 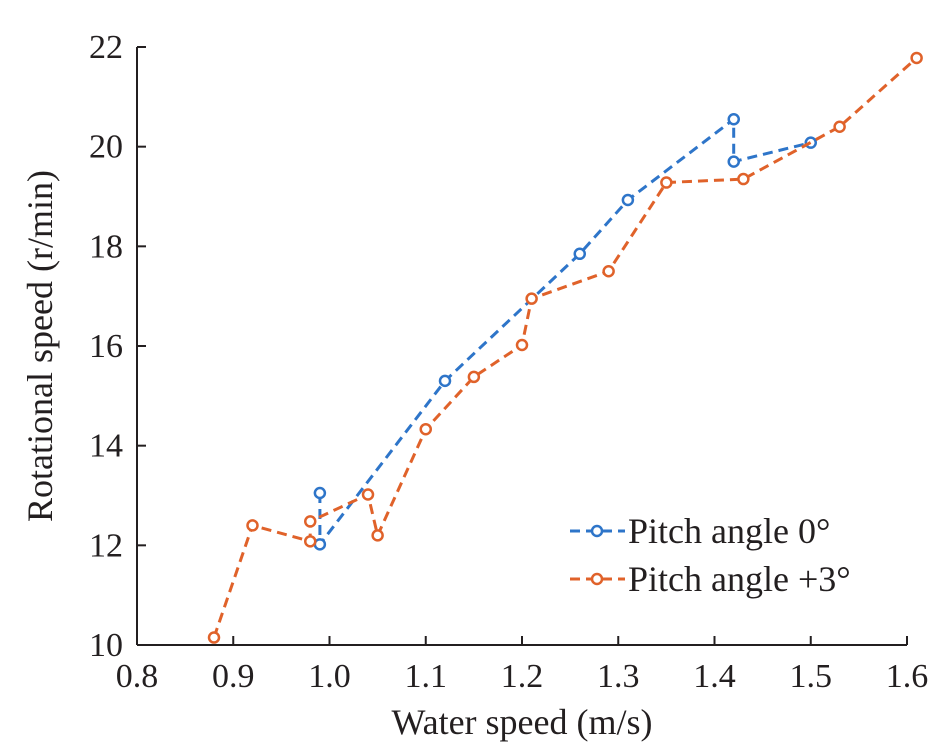 What do you see at coordinates (106, 446) in the screenshot?
I see `y-tick-label: 14` at bounding box center [106, 446].